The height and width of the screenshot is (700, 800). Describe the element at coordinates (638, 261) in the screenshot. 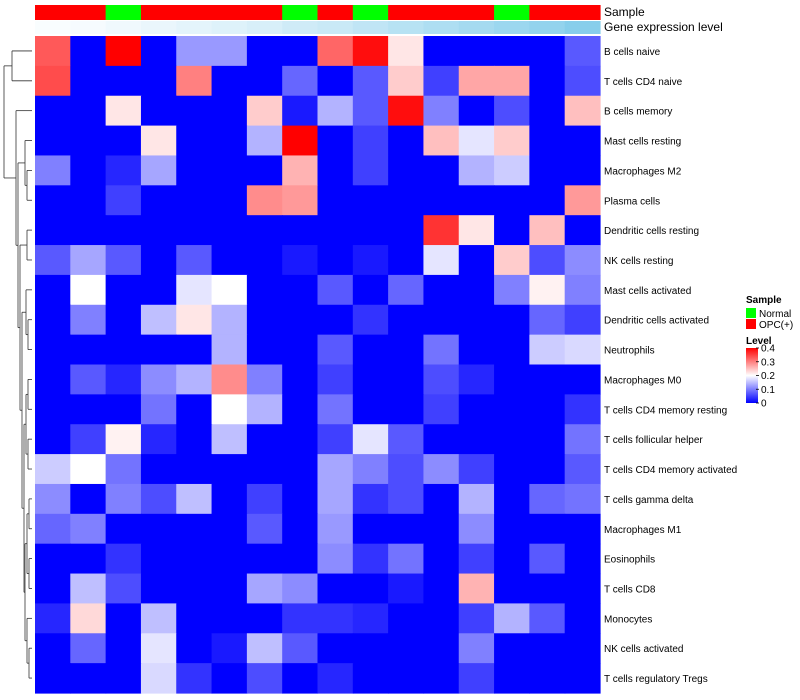

I see `row-label: NK cells resting` at that location.